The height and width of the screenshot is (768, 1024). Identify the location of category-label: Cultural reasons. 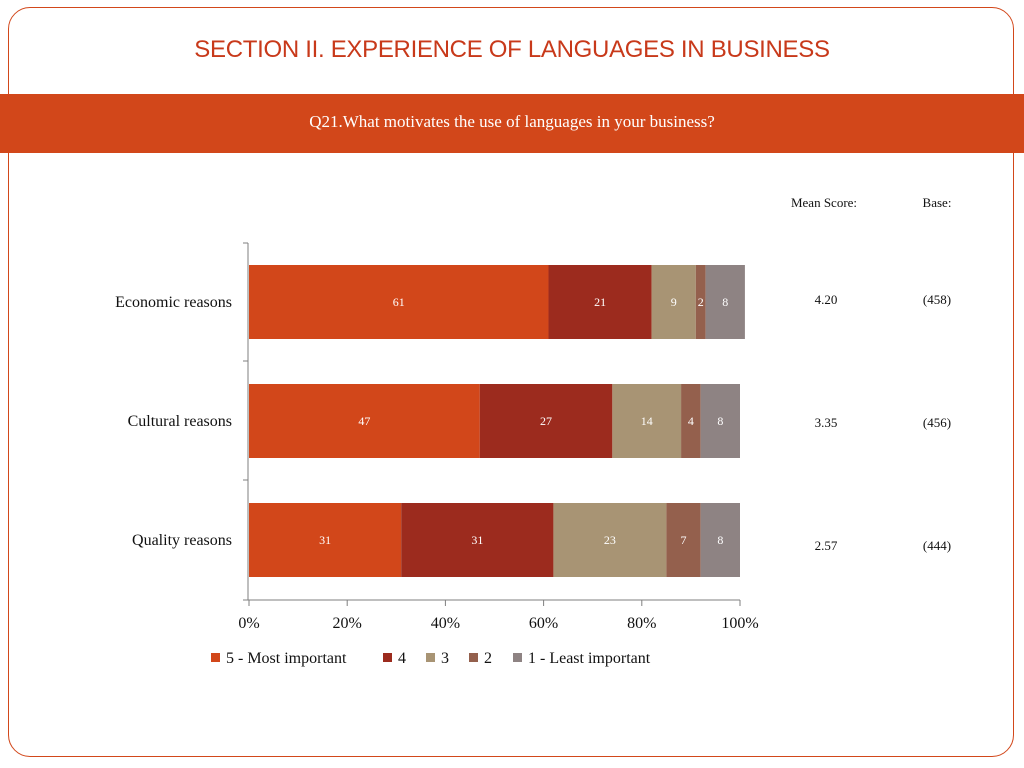
(180, 421).